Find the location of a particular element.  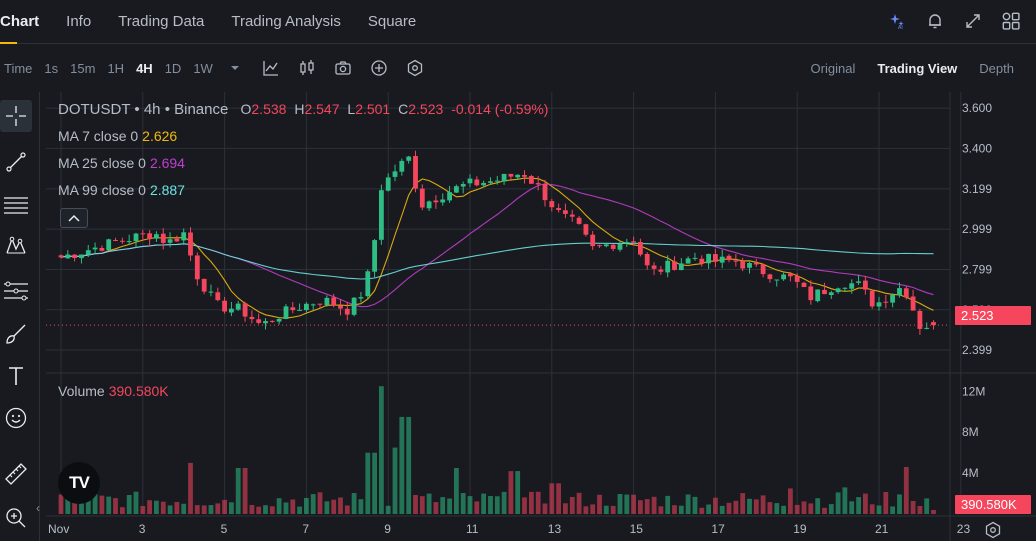

brush-icon is located at coordinates (16, 334).